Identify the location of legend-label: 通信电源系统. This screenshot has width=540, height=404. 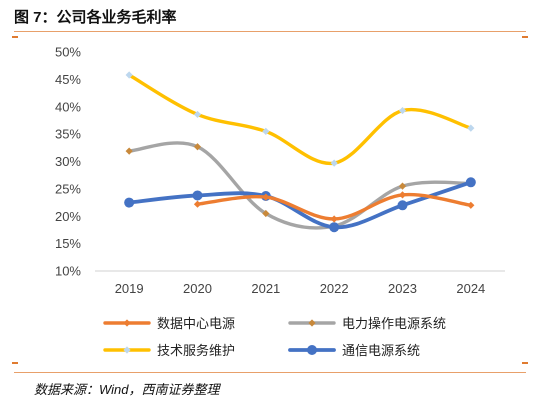
(381, 351).